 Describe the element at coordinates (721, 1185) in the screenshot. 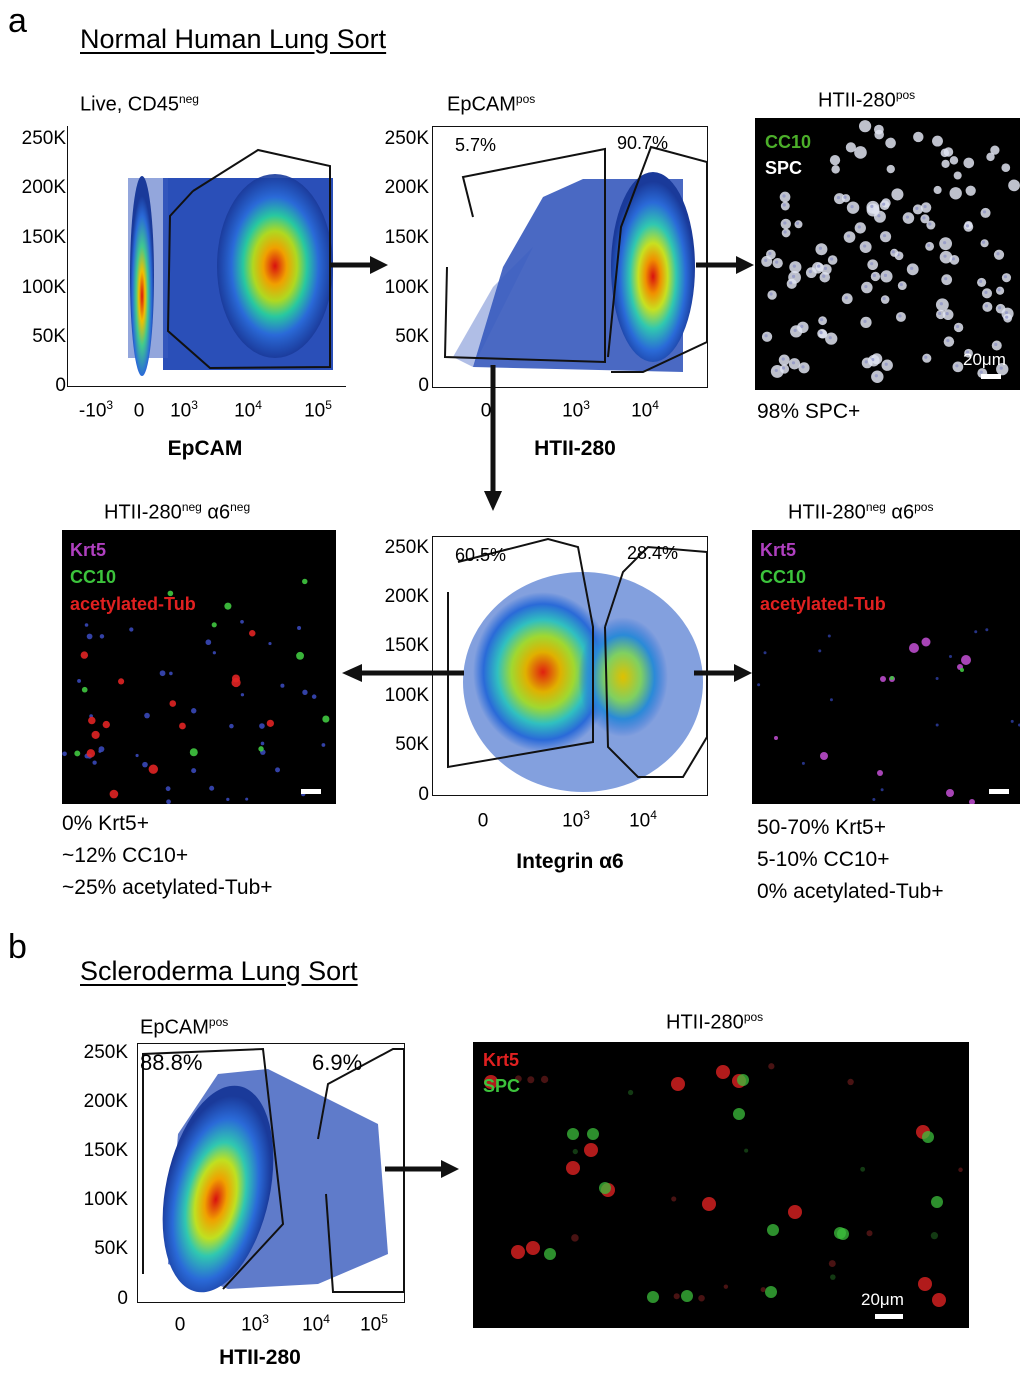

I see `micrograph-scleroderma: Krt5 SPC 20μm` at that location.